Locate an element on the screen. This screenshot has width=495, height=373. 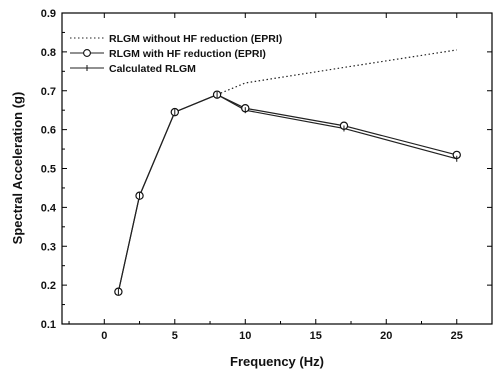
x-axis-title: Frequency (Hz) is located at coordinates (277, 361).